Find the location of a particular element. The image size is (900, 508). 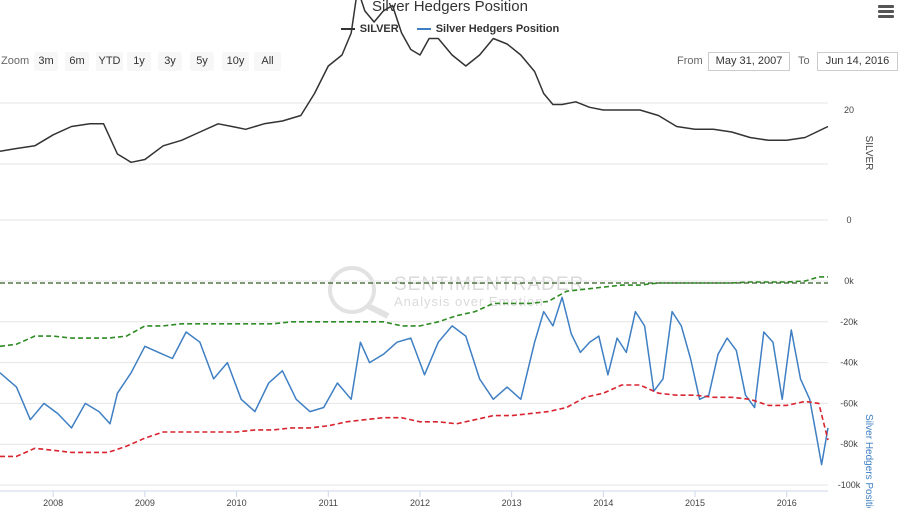

zoom-button-all: All is located at coordinates (267, 61).